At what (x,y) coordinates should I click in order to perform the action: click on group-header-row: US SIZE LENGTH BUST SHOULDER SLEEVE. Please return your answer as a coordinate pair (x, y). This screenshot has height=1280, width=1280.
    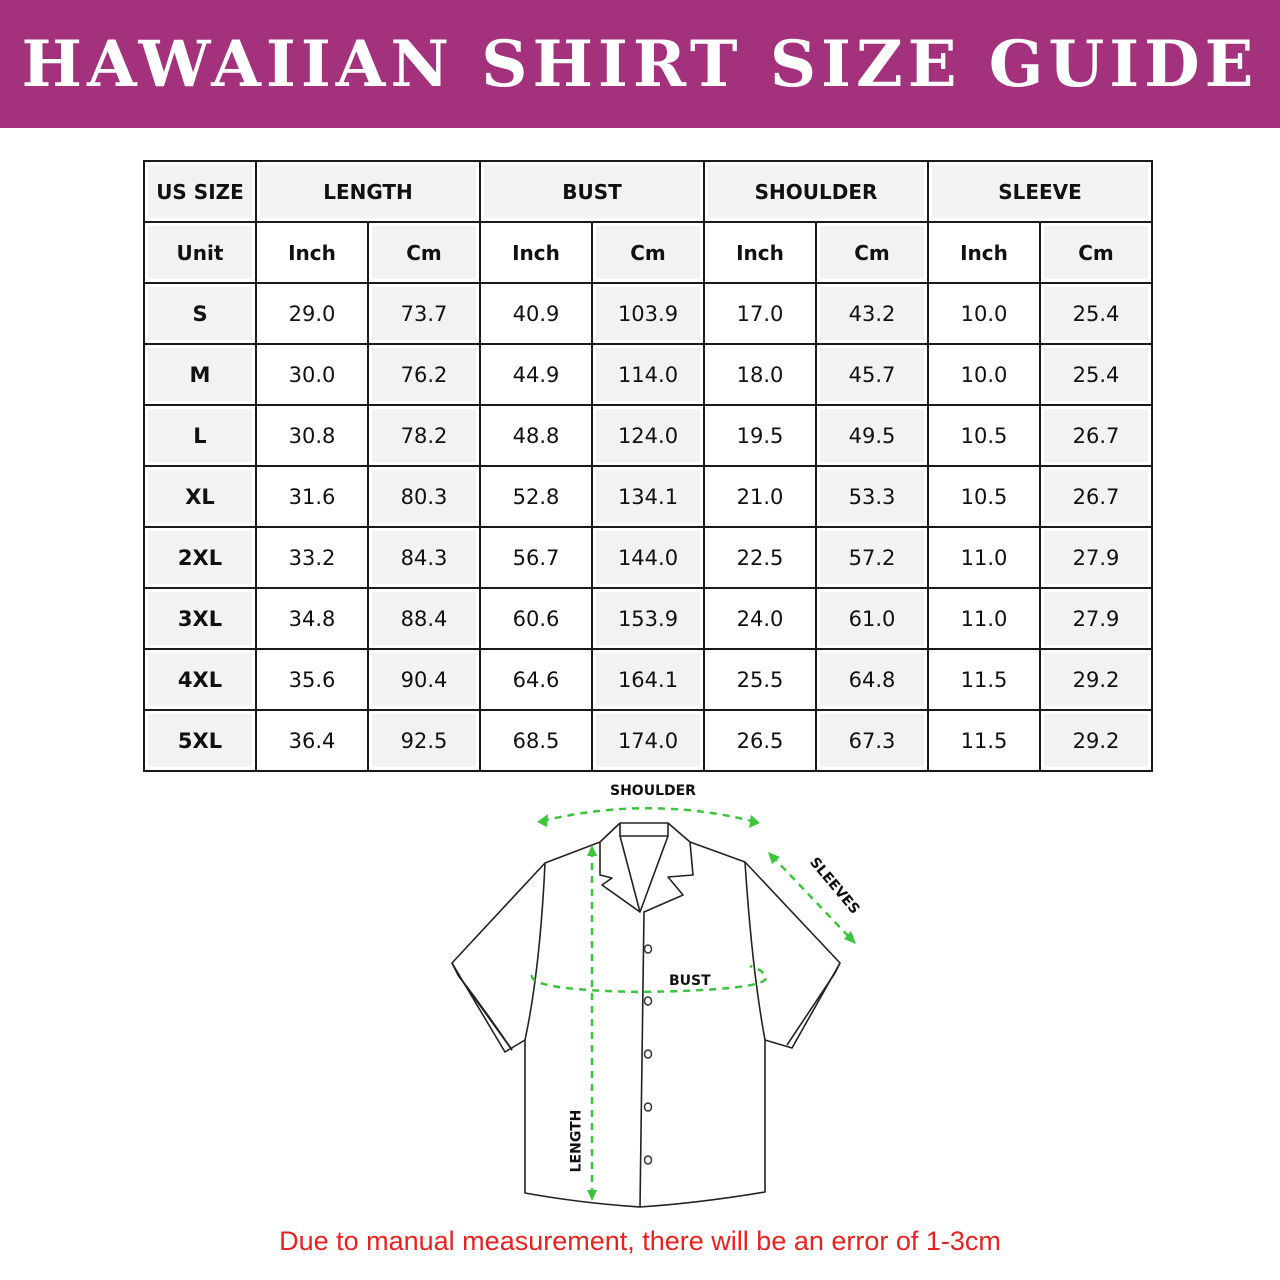
    Looking at the image, I should click on (648, 191).